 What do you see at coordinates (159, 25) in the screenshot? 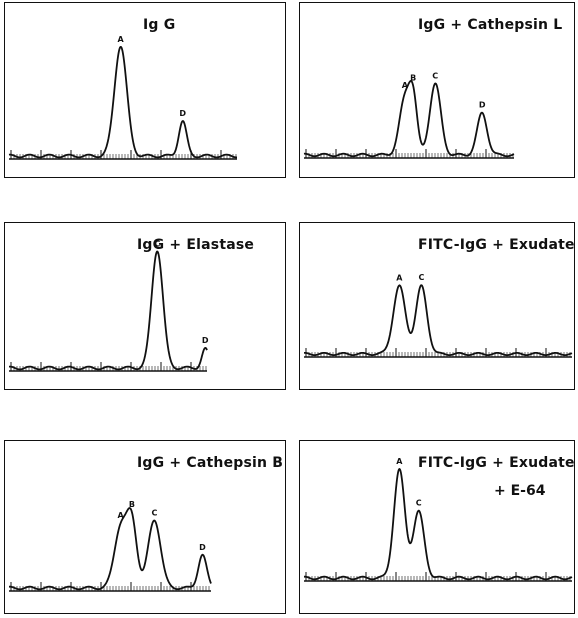
I see `panel-title: Ig G` at bounding box center [159, 25].